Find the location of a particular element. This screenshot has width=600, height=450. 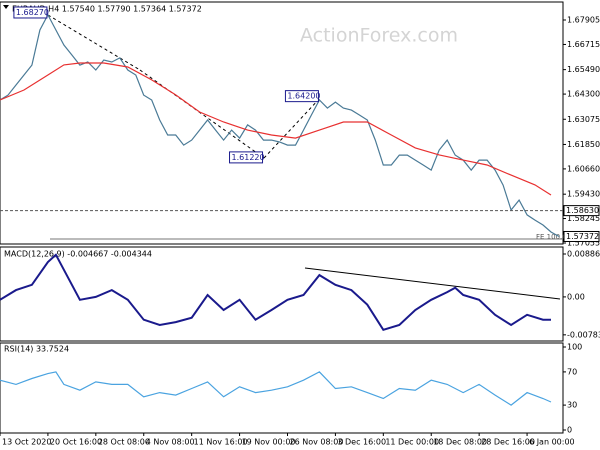

x-tick-label: 13 Oct 2020 is located at coordinates (26, 442).